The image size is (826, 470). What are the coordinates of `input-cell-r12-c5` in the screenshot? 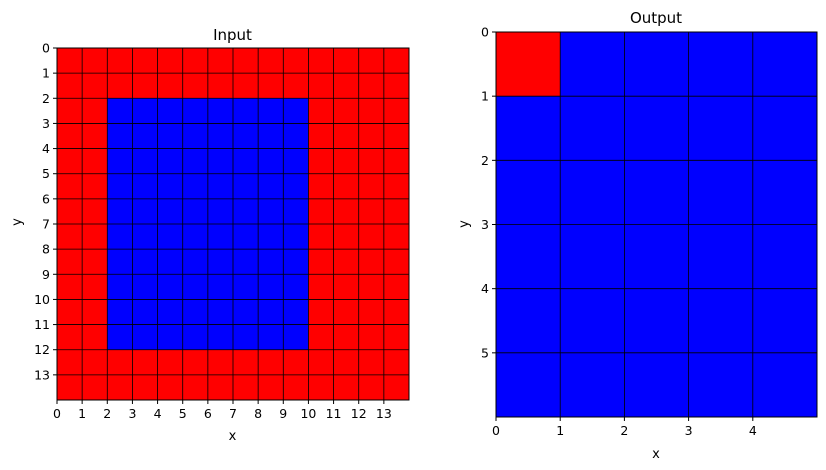 It's located at (195, 362).